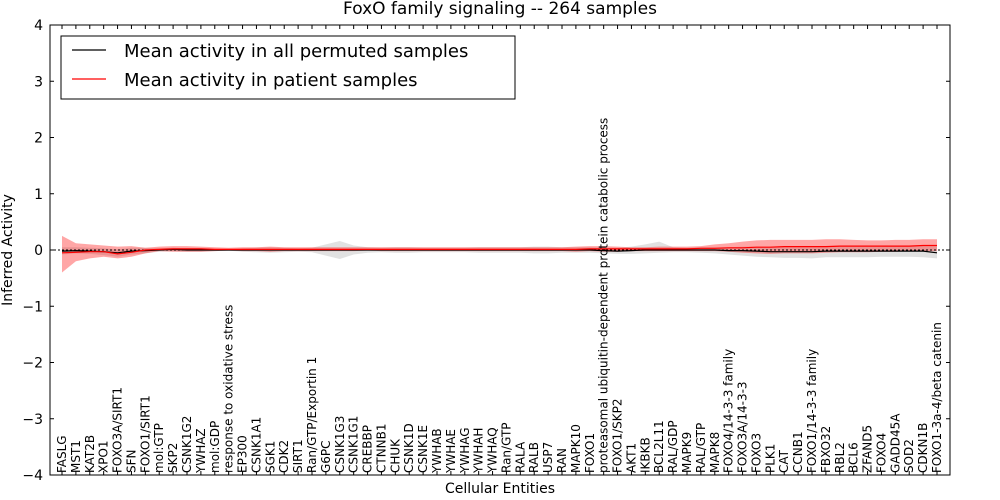 This screenshot has width=1000, height=500. I want to click on x-tick-label: BCL6, so click(854, 457).